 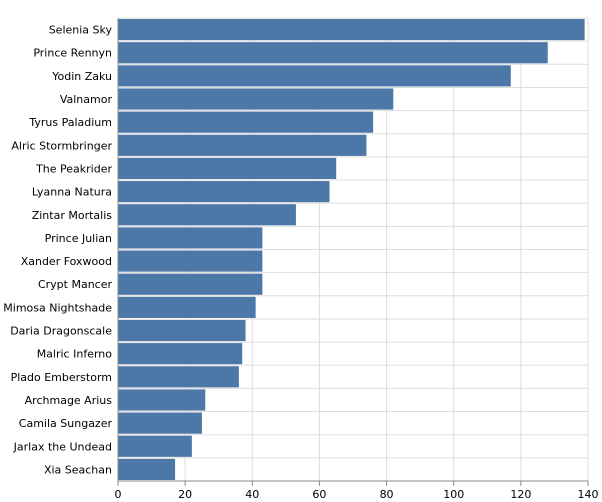 I want to click on category-label: Prince Rennyn, so click(x=72, y=53).